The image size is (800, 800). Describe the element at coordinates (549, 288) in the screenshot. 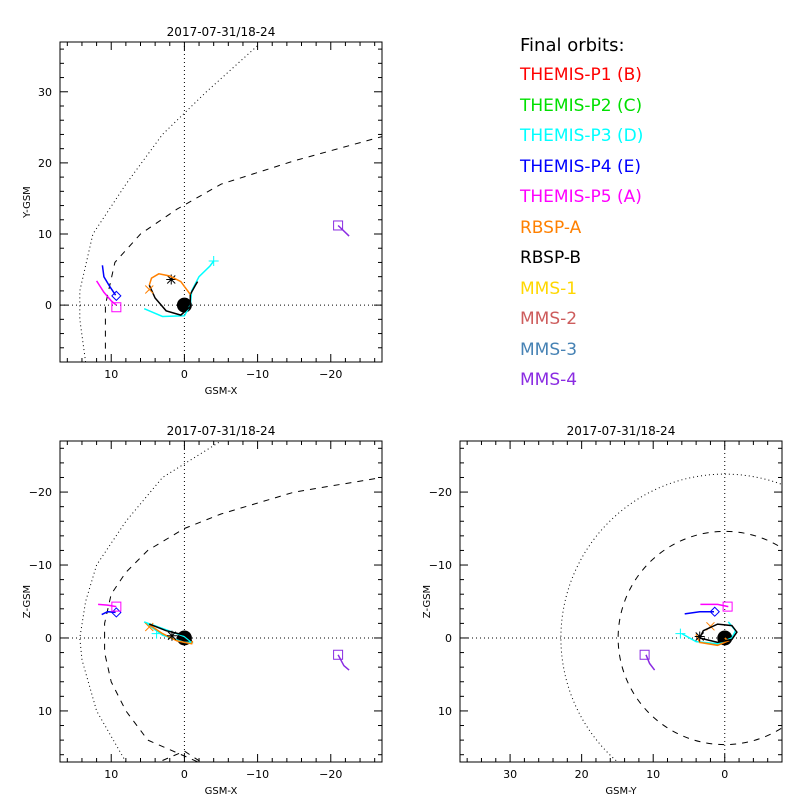

I see `legend-item: MMS-1` at that location.